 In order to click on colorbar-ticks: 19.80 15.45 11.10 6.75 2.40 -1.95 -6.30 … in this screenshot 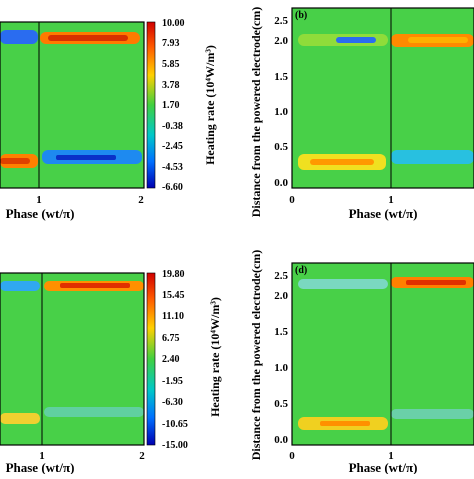, I will do `click(175, 360)`.